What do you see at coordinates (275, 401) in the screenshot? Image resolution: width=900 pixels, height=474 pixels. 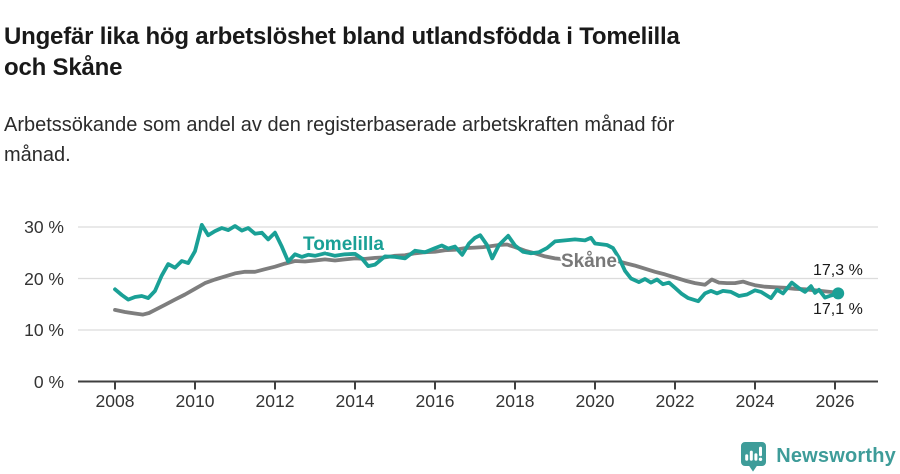 I see `x-axis-tick-label-2012: 2012` at bounding box center [275, 401].